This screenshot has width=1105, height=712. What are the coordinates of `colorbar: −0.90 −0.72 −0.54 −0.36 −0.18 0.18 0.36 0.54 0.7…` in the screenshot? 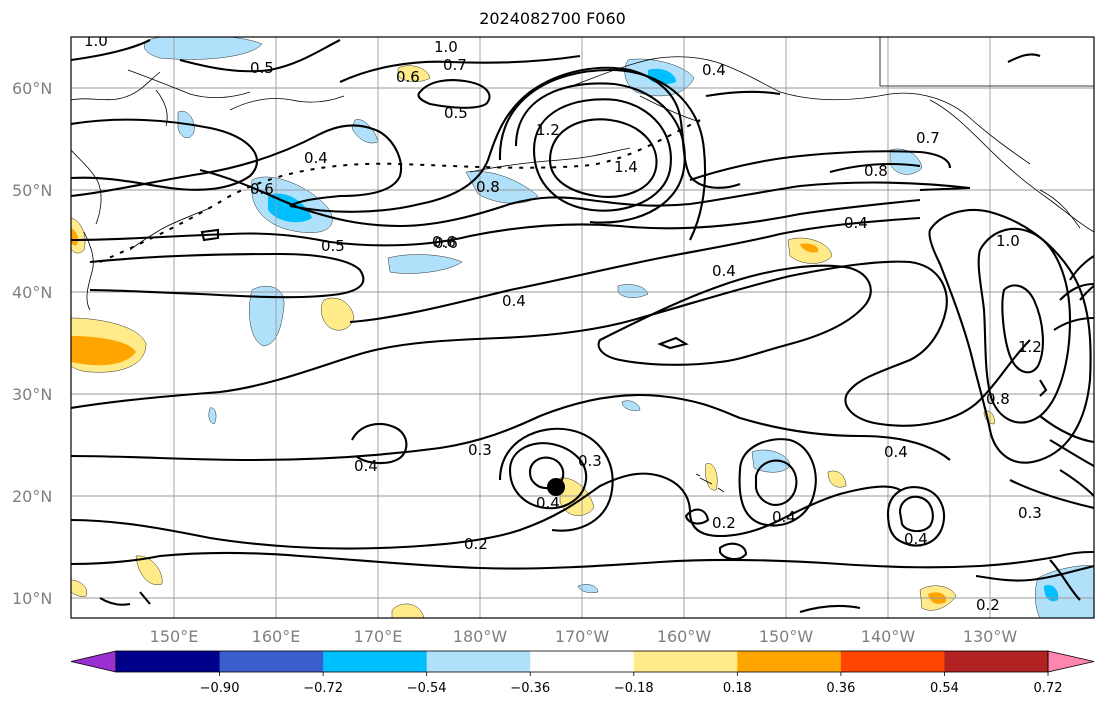 It's located at (582, 673).